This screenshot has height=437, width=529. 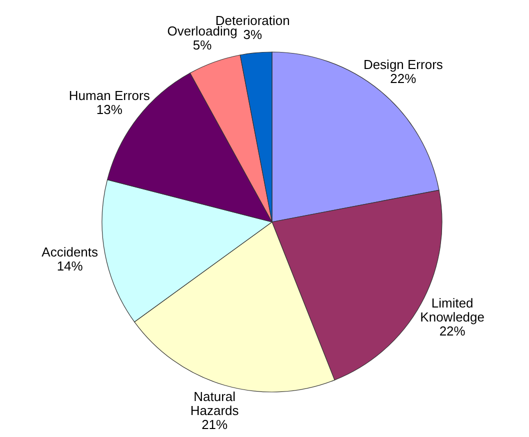 I want to click on data-label: 13%, so click(x=109, y=109).